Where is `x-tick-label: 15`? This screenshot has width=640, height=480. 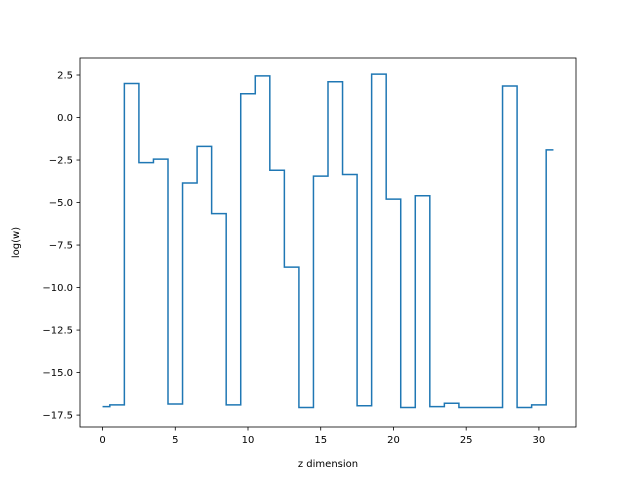 x-tick-label: 15 is located at coordinates (320, 440).